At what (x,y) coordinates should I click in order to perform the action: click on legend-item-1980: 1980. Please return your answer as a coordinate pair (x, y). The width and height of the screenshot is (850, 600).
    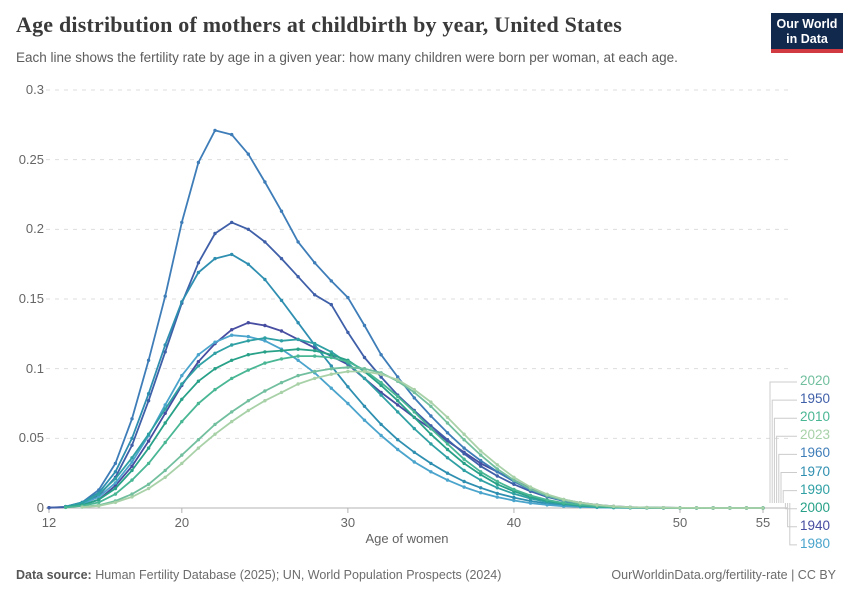
    Looking at the image, I should click on (815, 543).